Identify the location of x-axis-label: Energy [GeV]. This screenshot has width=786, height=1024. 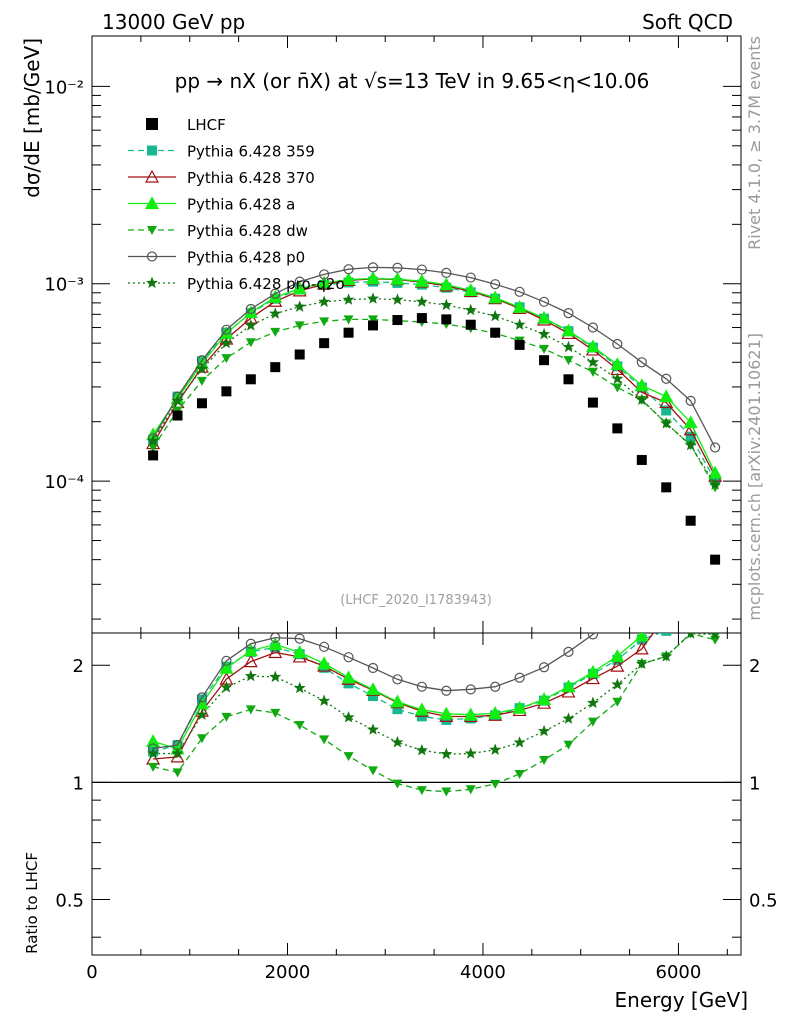
(681, 1000).